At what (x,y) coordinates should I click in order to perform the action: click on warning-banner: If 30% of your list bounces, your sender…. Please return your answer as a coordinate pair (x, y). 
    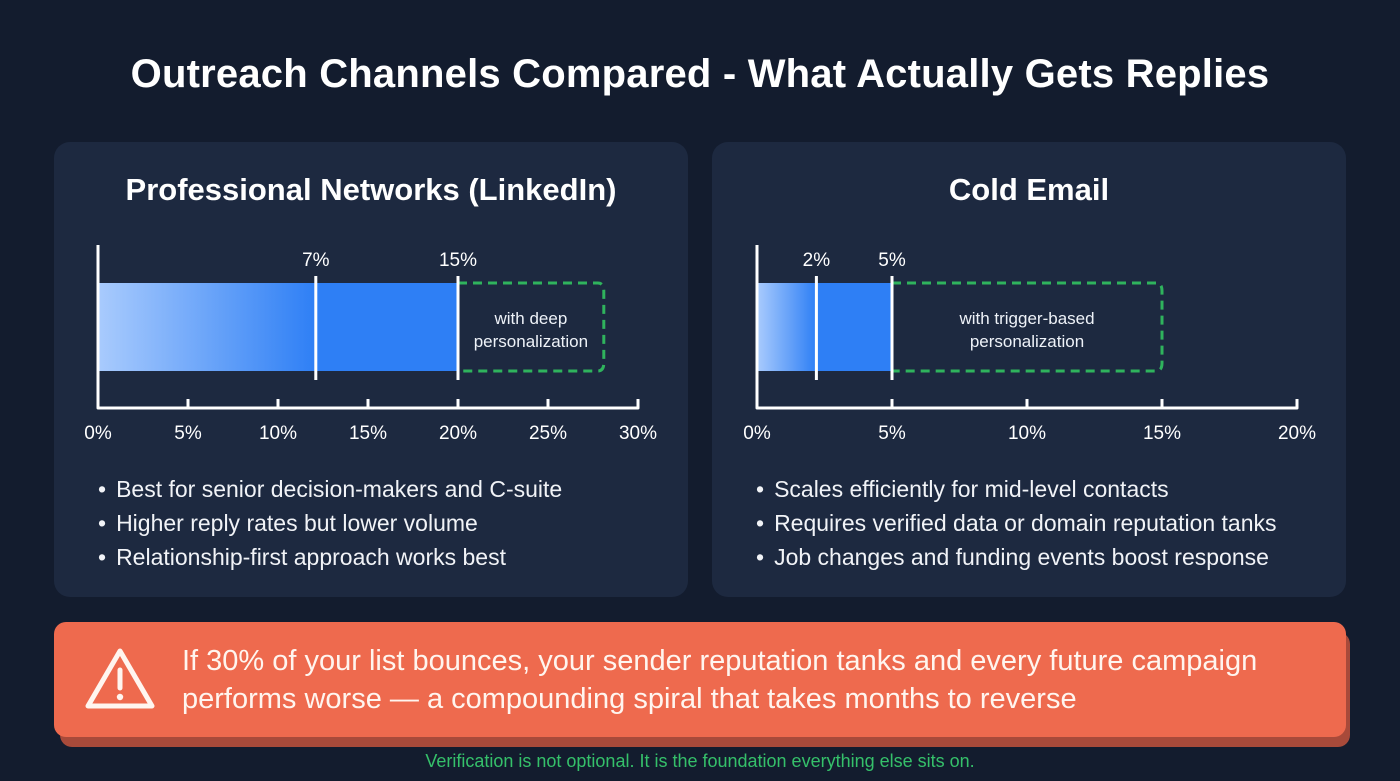
    Looking at the image, I should click on (700, 679).